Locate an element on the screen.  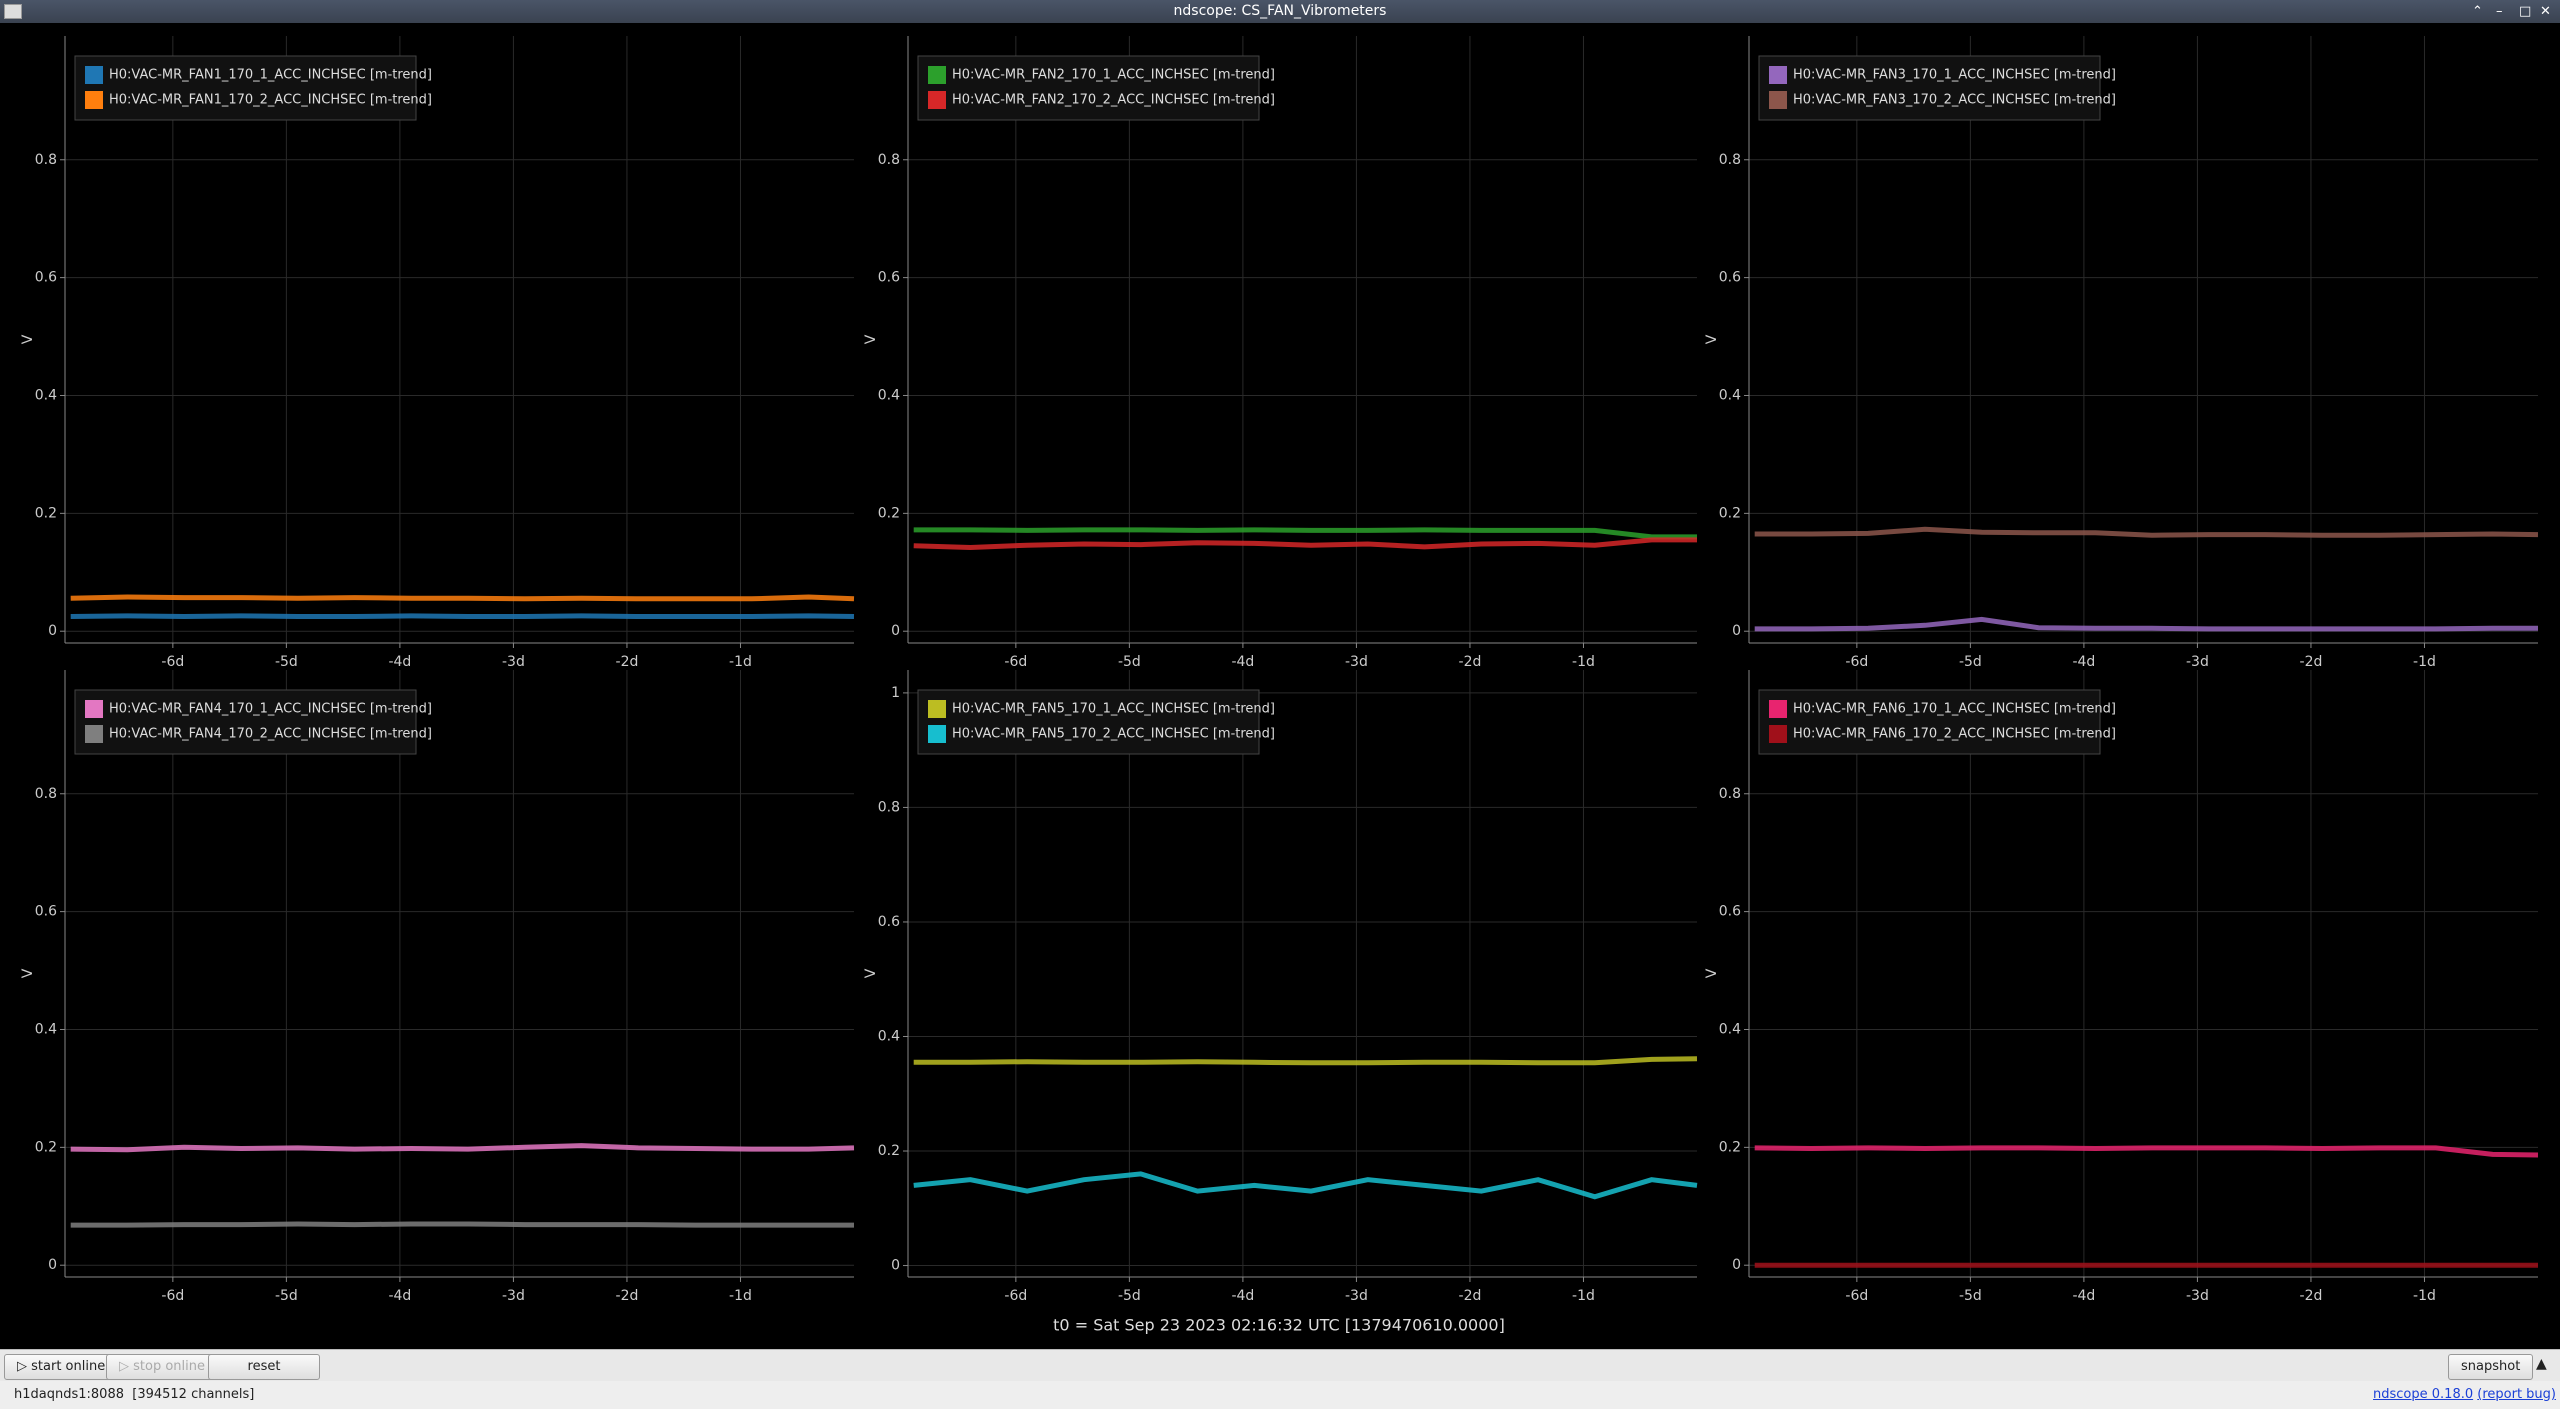
server-status: h1daqnds1:8088 [394512 channels] is located at coordinates (134, 1394).